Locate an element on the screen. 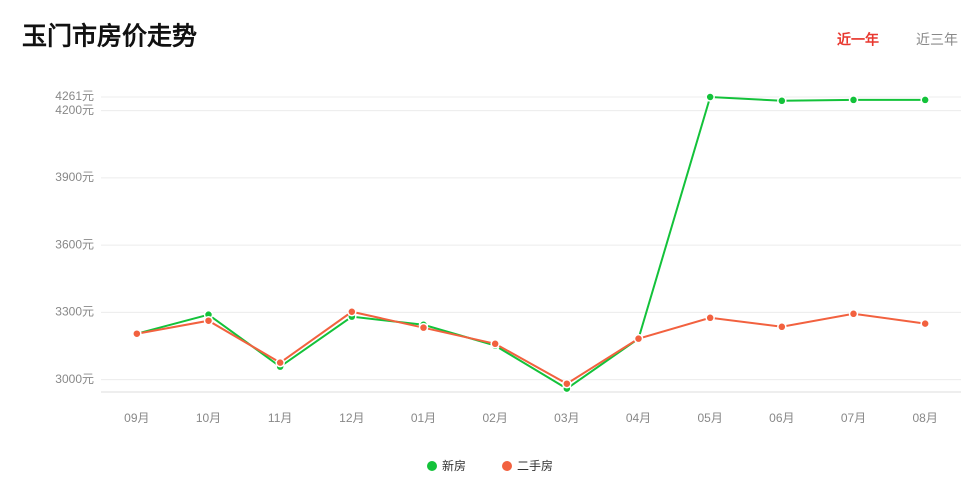 This screenshot has width=979, height=491. x-tick-label: 02月 is located at coordinates (494, 418).